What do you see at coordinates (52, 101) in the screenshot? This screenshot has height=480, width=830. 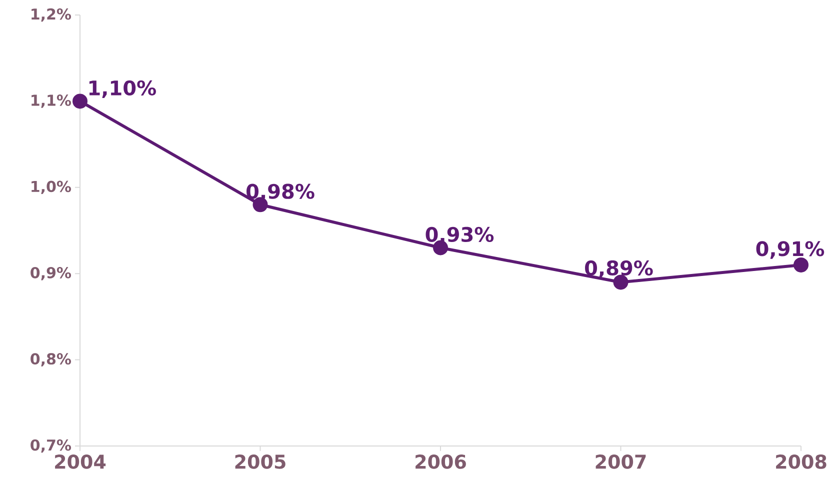 I see `y-tick-label: 1,1%` at bounding box center [52, 101].